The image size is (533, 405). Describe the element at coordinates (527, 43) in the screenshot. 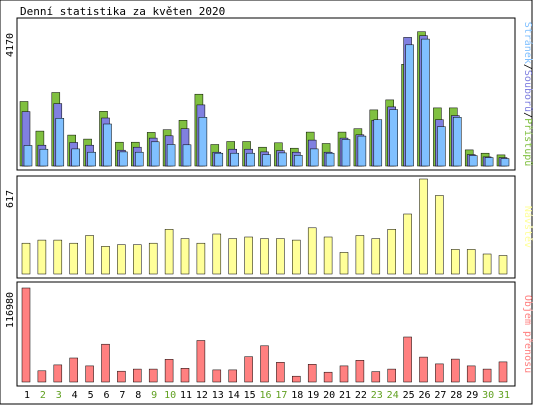

I see `top-legend-part: Stránek` at that location.